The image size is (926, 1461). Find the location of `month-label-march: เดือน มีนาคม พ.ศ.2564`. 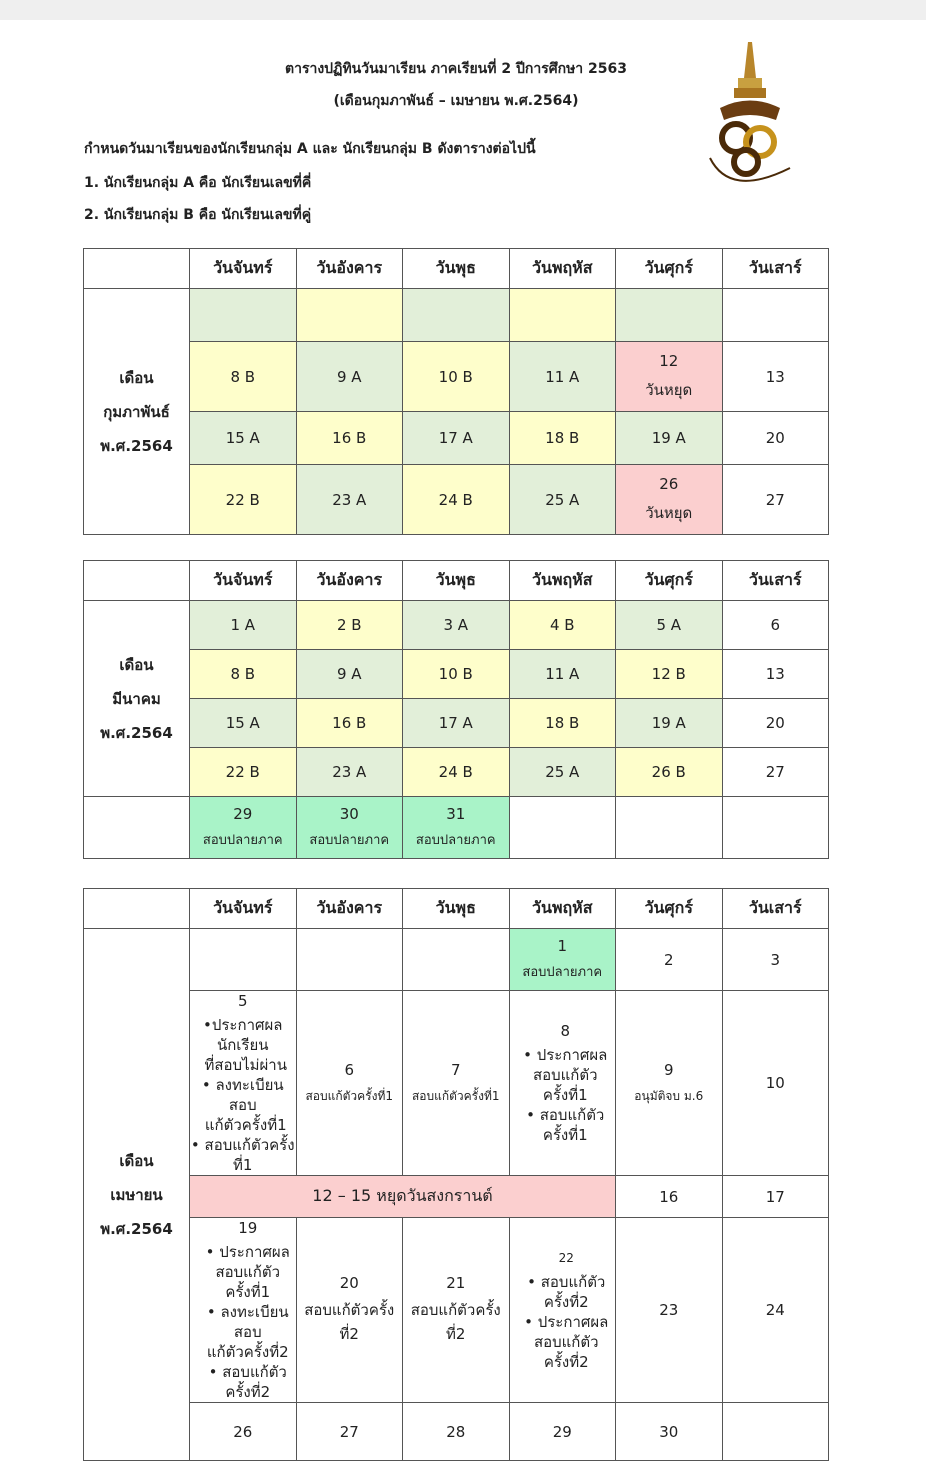

month-label-march: เดือน มีนาคม พ.ศ.2564 is located at coordinates (136, 698).